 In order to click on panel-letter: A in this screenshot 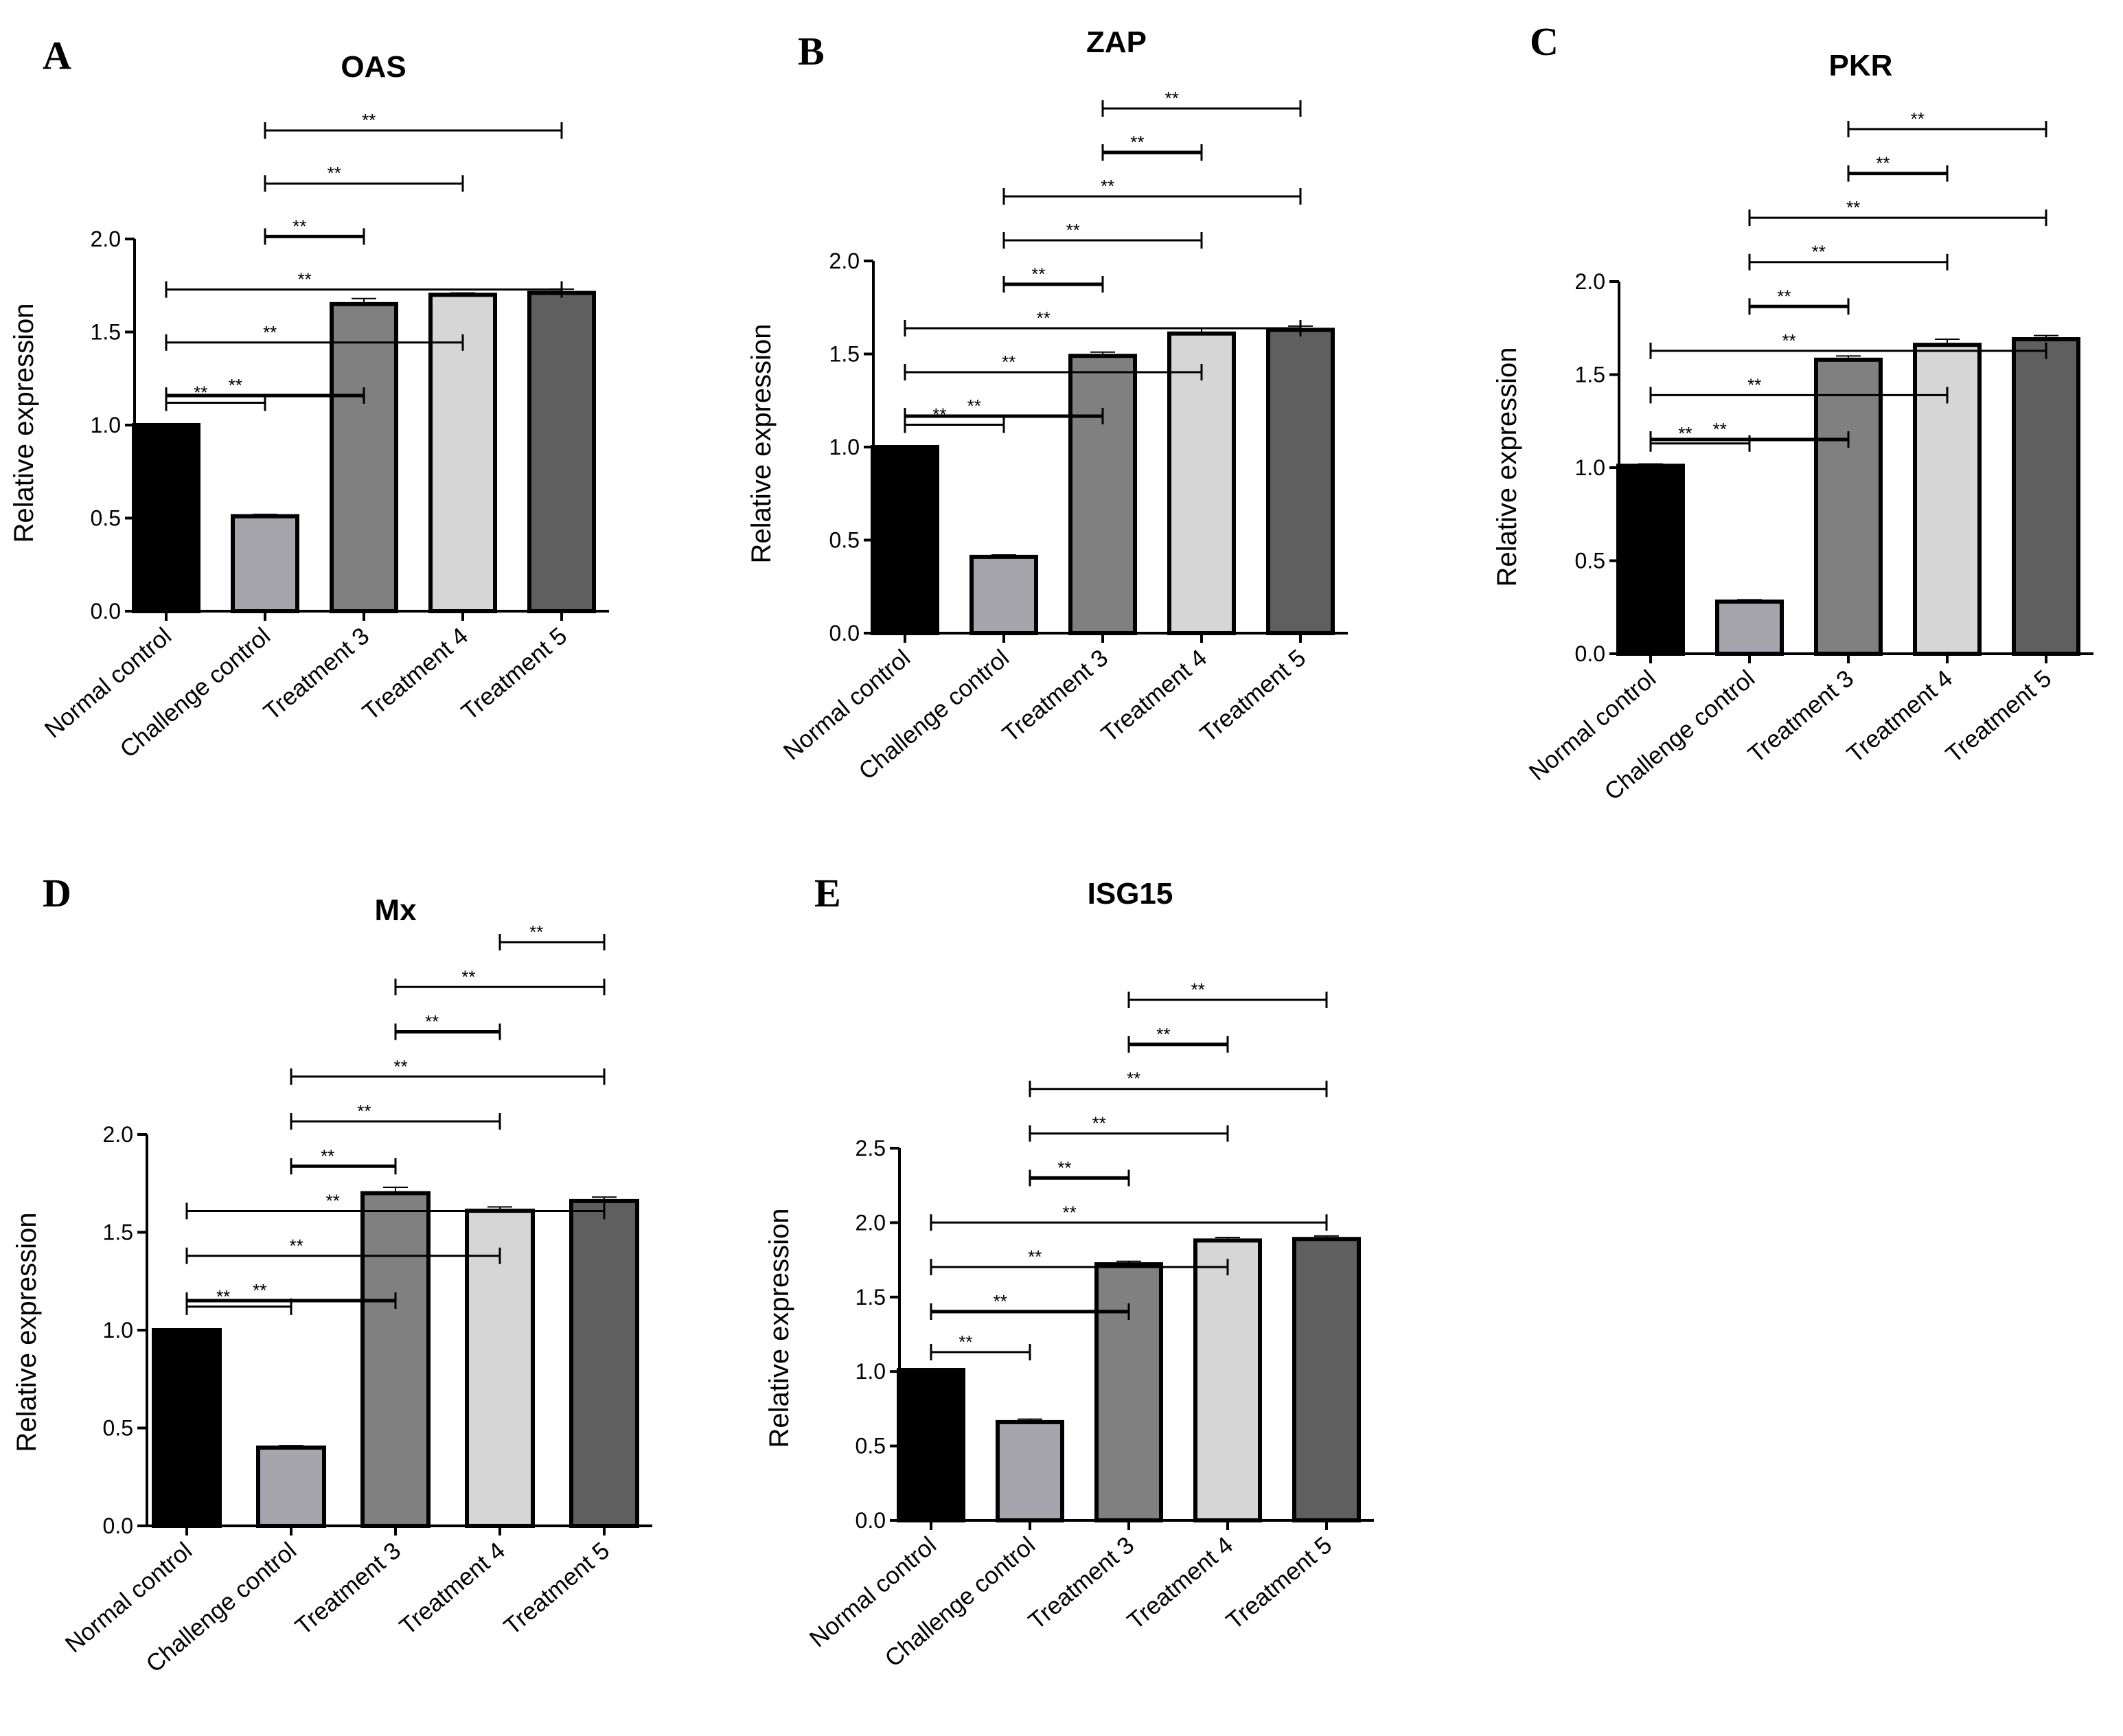, I will do `click(57, 55)`.